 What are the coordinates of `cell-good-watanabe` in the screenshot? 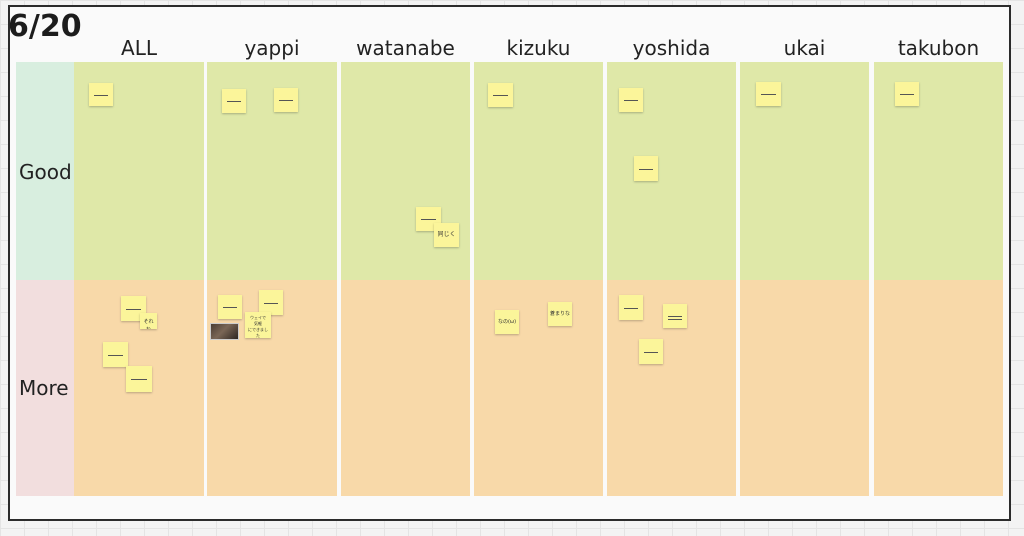 It's located at (405, 171).